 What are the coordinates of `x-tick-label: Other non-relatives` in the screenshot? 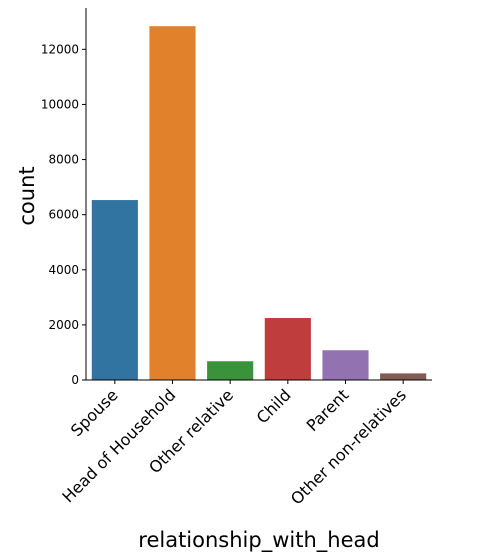 It's located at (348, 446).